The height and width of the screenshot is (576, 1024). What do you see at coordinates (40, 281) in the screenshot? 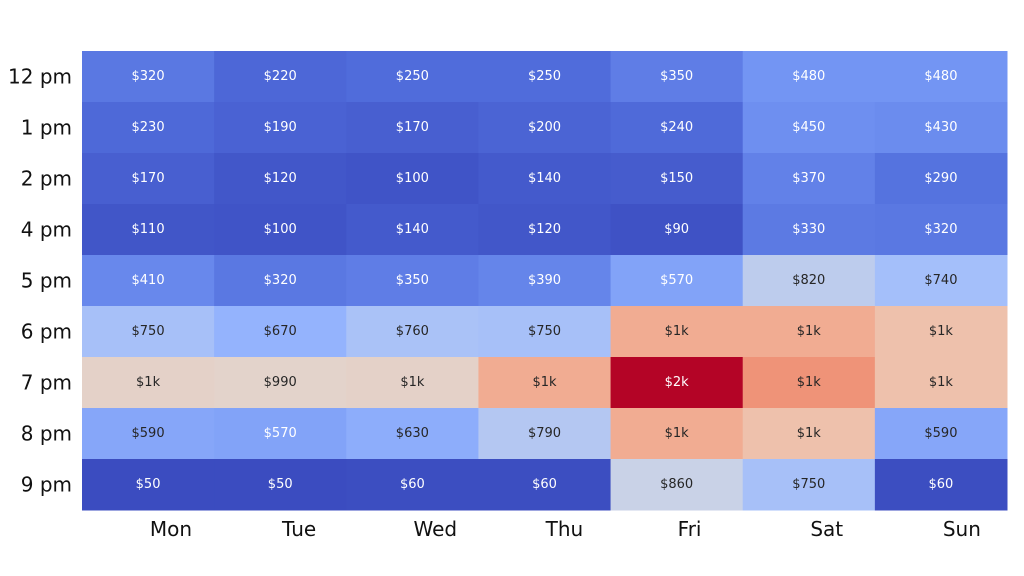
I see `y-axis-labels: 12 pm 1 pm 2 pm 4 pm 5 pm 6 pm 7 pm 8 pm 9 pm` at bounding box center [40, 281].